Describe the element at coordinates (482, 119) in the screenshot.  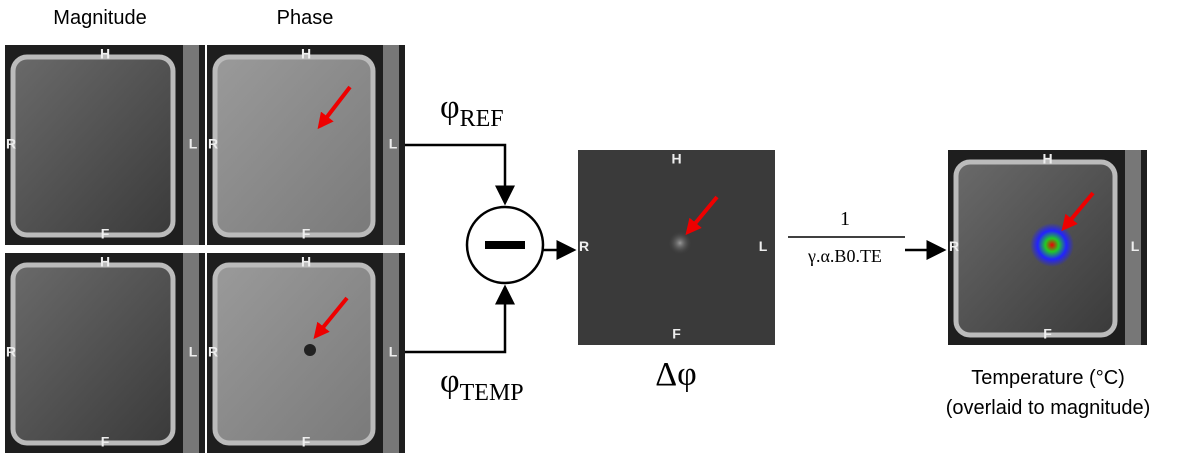
I see `subscript: REF` at that location.